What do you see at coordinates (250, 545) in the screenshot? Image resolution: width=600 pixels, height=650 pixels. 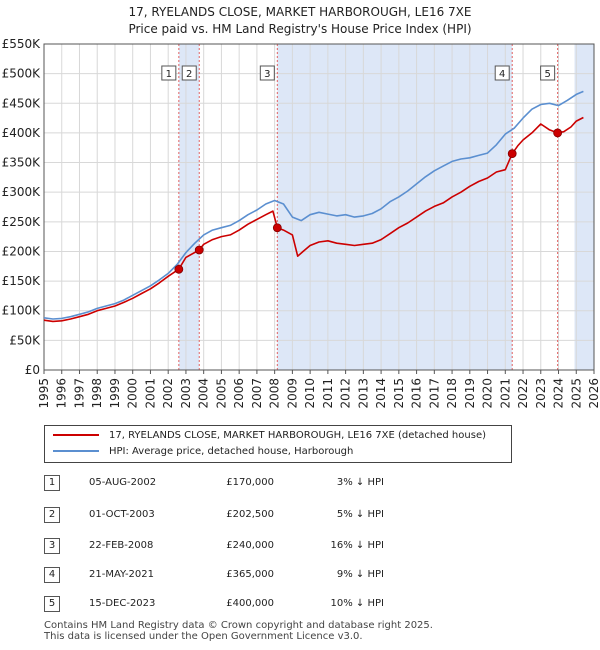 I see `sale-price: £240,000` at bounding box center [250, 545].